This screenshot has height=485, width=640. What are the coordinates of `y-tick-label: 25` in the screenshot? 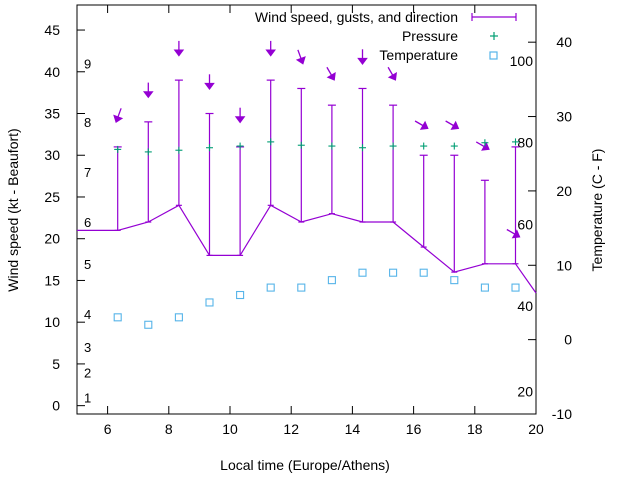 It's located at (52, 197).